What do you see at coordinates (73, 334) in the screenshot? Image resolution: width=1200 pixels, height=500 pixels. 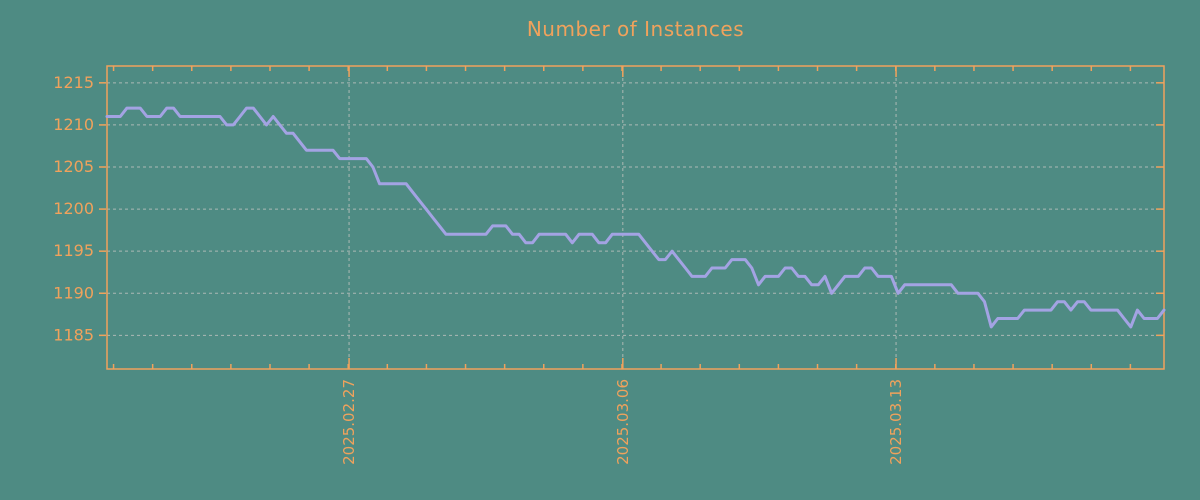 I see `y-axis-tick-label: 1185` at bounding box center [73, 334].